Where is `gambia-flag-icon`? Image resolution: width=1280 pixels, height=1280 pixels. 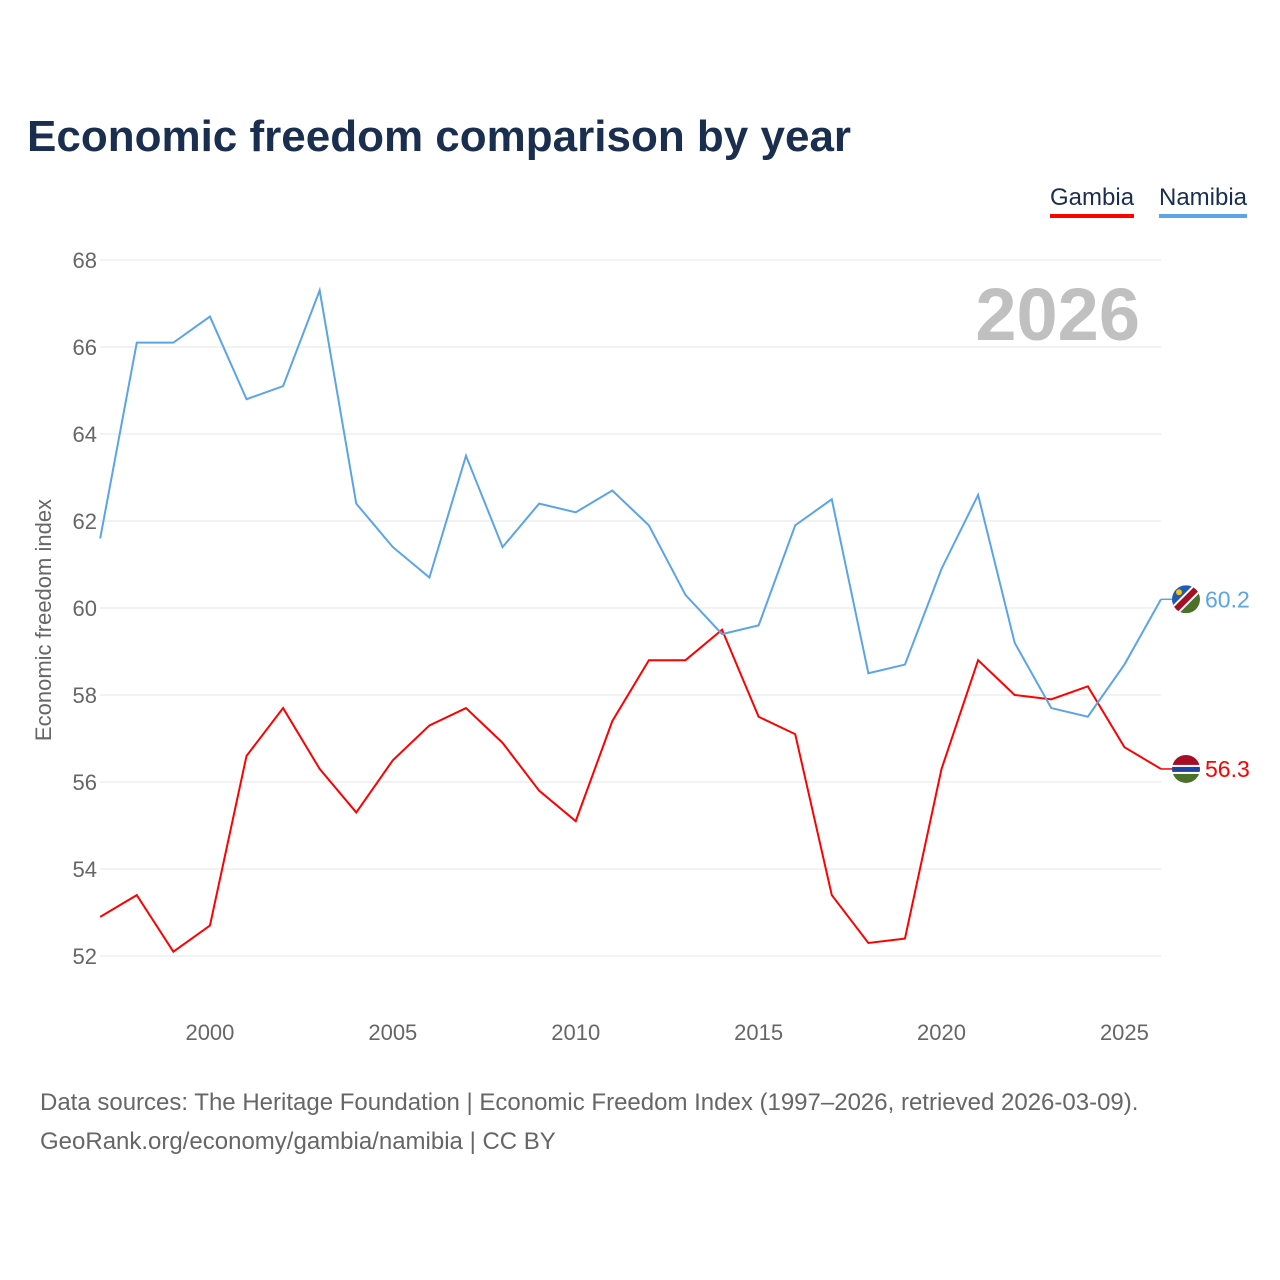
gambia-flag-icon is located at coordinates (1186, 768).